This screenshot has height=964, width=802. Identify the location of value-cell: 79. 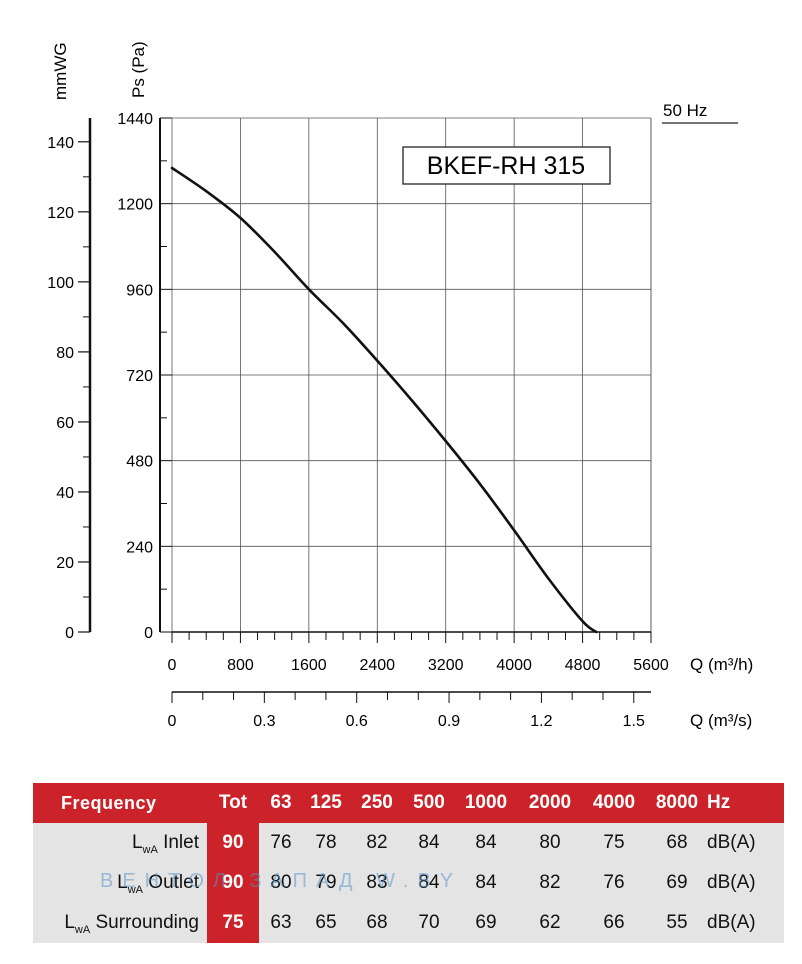
(326, 883).